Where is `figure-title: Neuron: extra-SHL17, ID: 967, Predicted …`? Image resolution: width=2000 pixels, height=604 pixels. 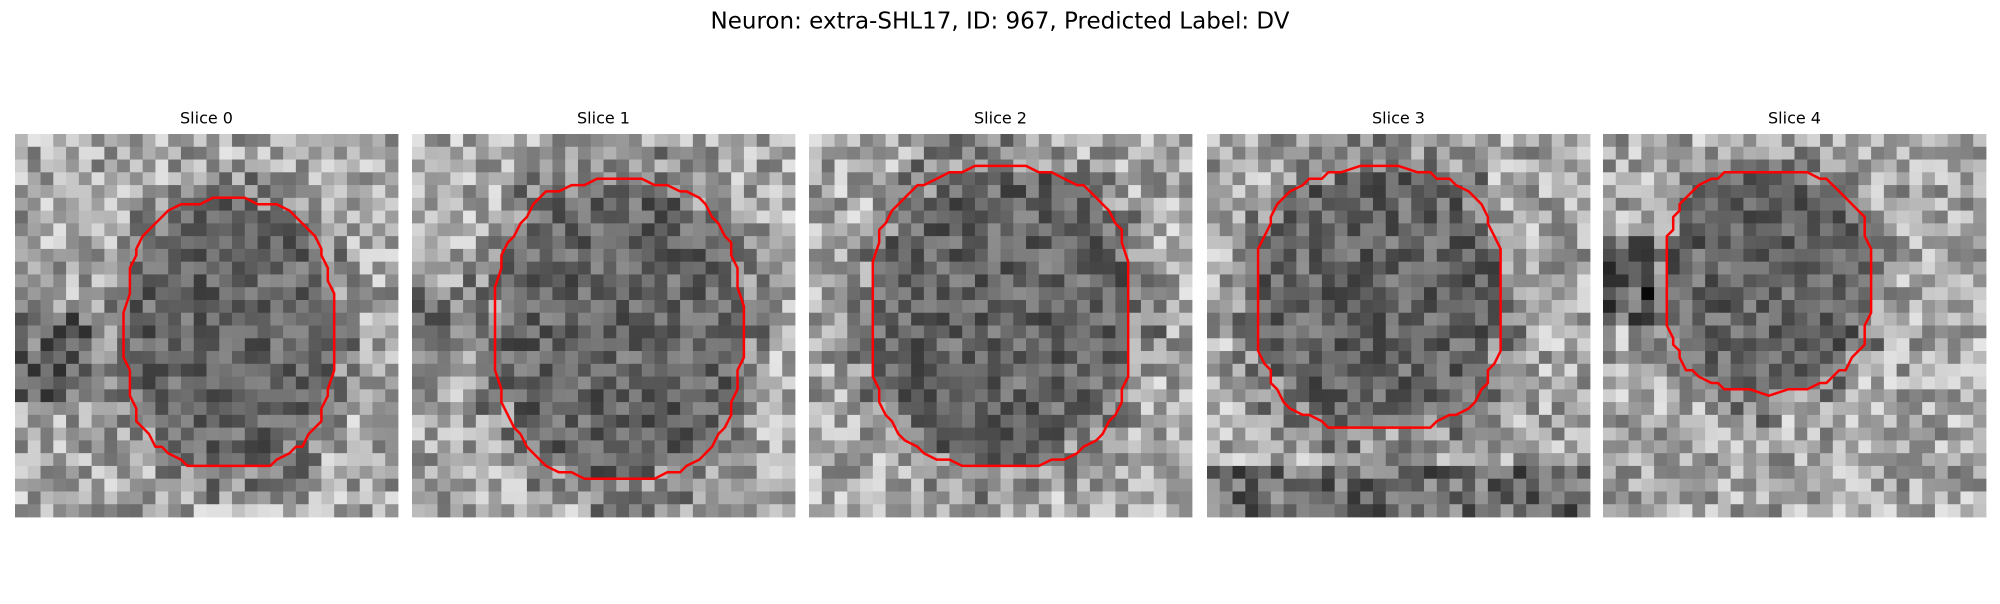
figure-title: Neuron: extra-SHL17, ID: 967, Predicted … is located at coordinates (1000, 22).